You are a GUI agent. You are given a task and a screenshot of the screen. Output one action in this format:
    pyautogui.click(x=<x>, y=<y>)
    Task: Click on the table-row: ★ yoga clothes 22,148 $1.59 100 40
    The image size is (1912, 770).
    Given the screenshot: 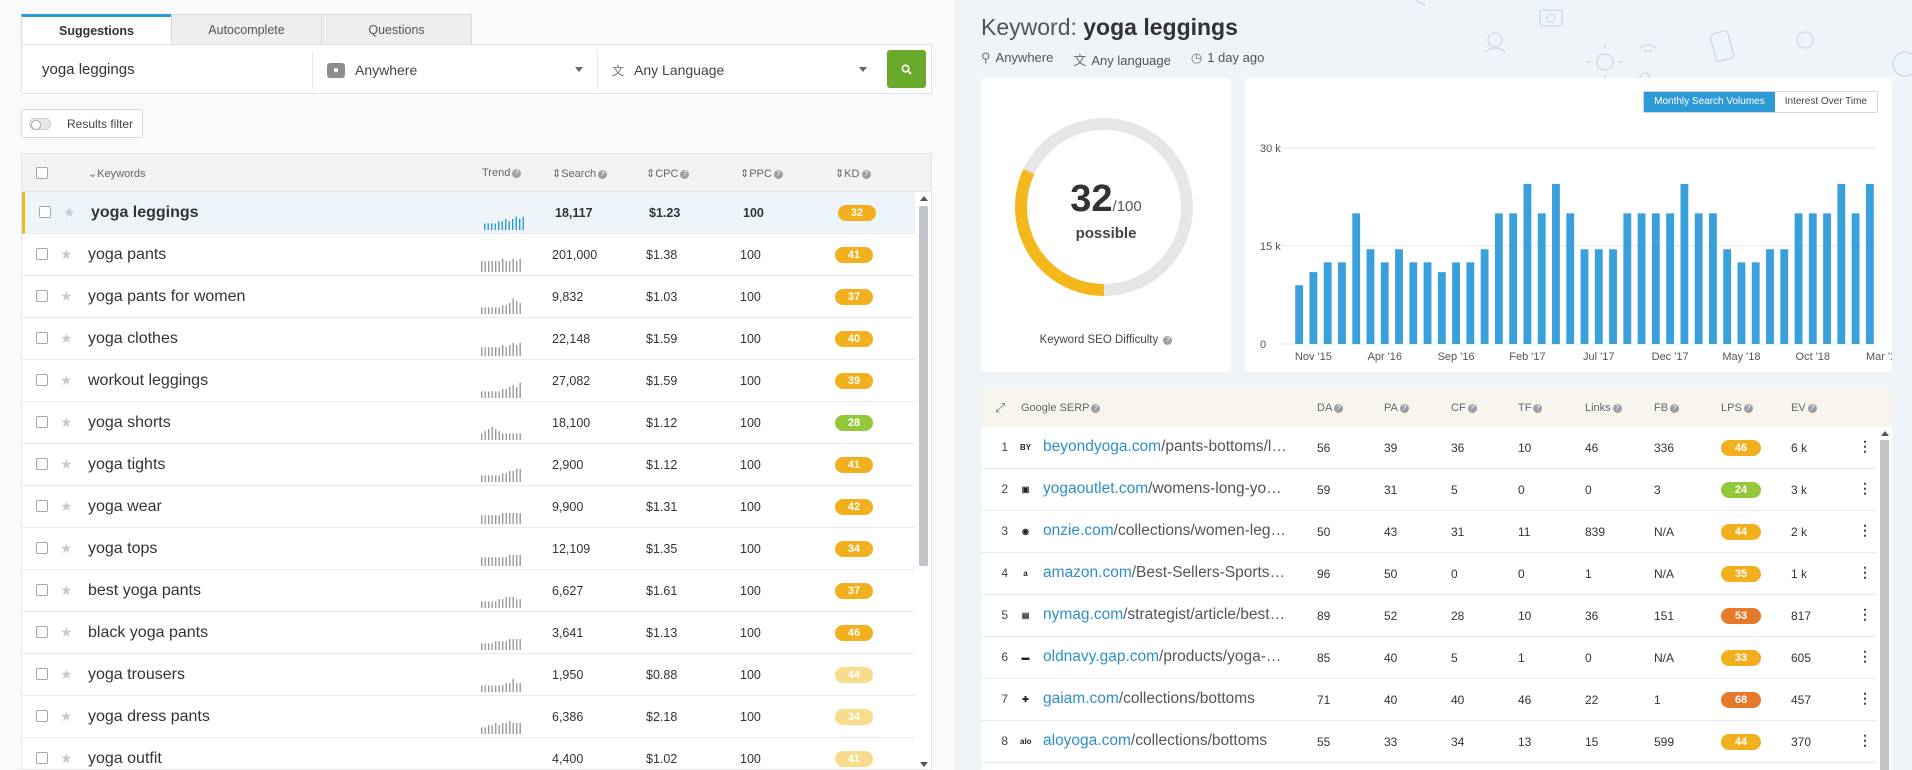 What is the action you would take?
    pyautogui.click(x=468, y=339)
    